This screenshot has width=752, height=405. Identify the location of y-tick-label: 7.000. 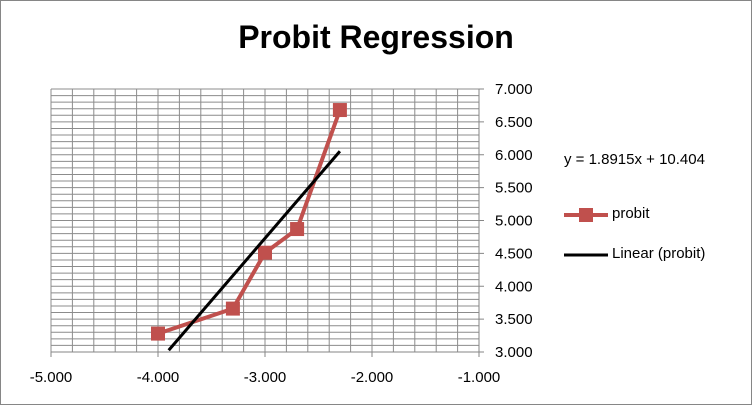
(514, 89).